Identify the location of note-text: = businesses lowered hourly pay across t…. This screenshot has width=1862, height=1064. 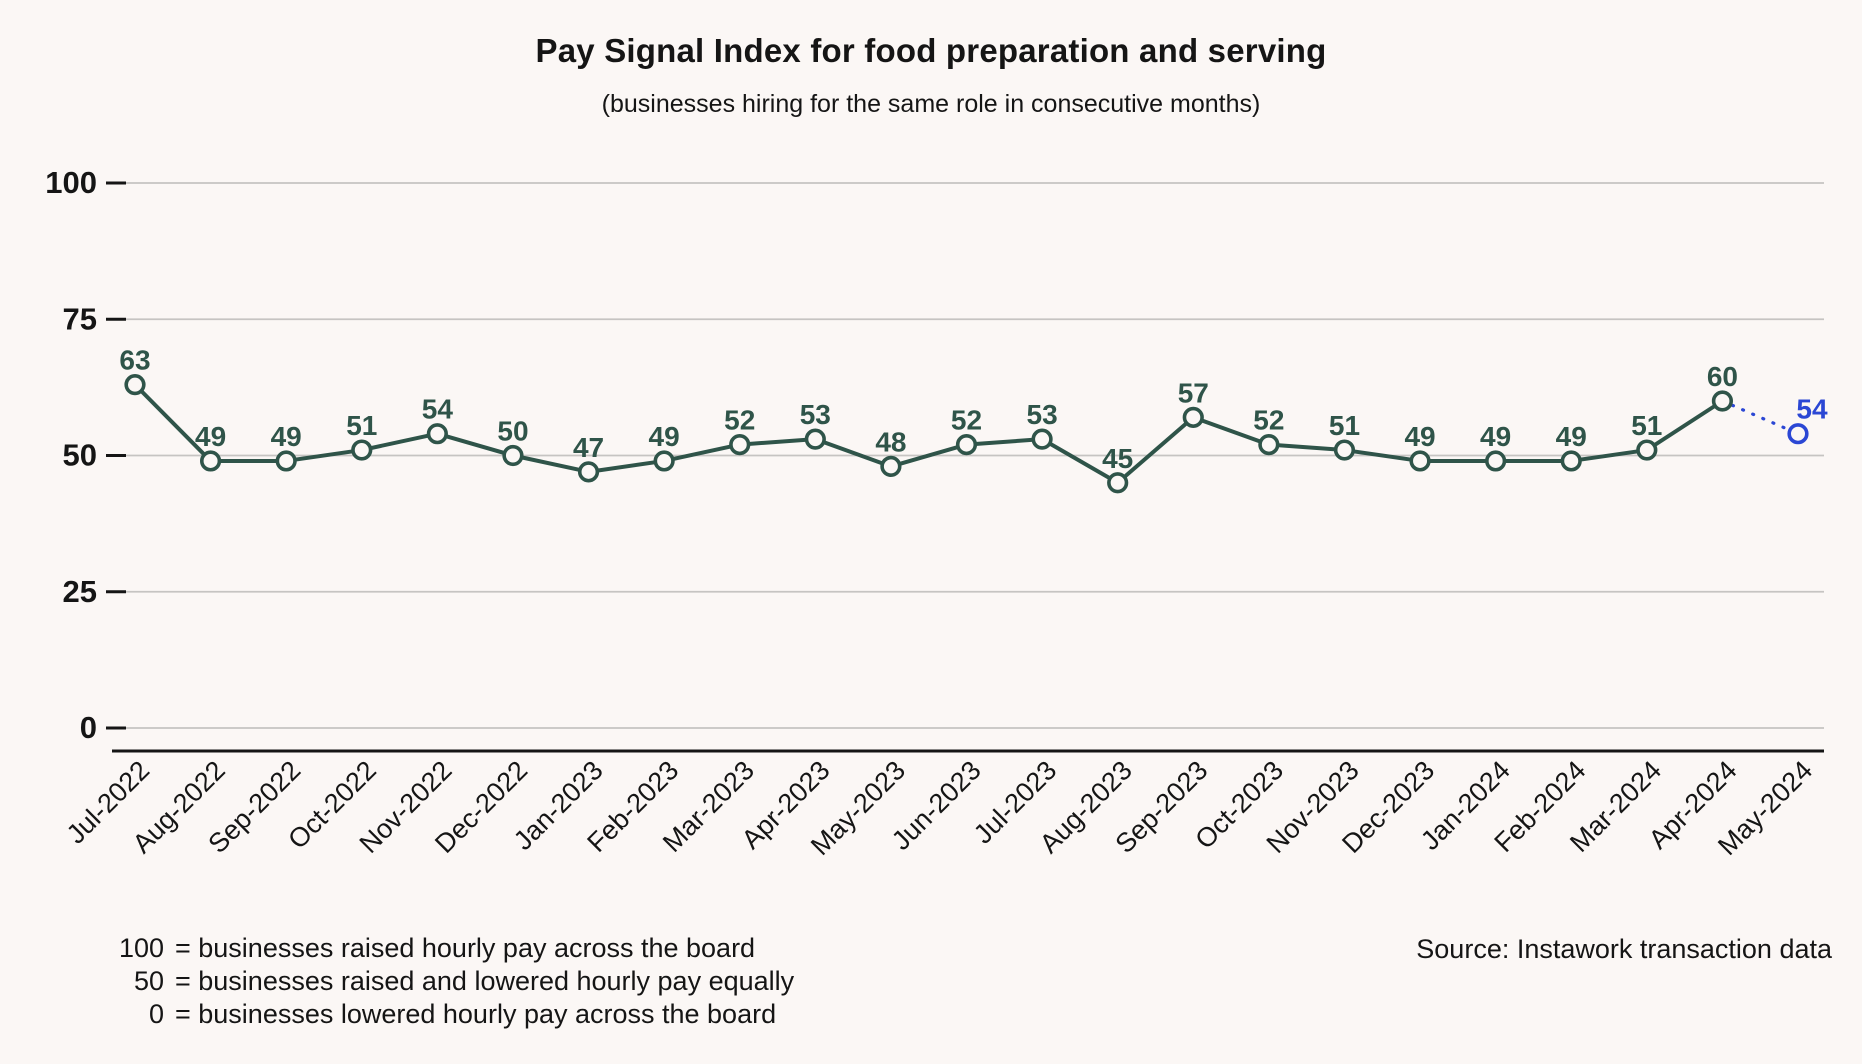
(476, 1014).